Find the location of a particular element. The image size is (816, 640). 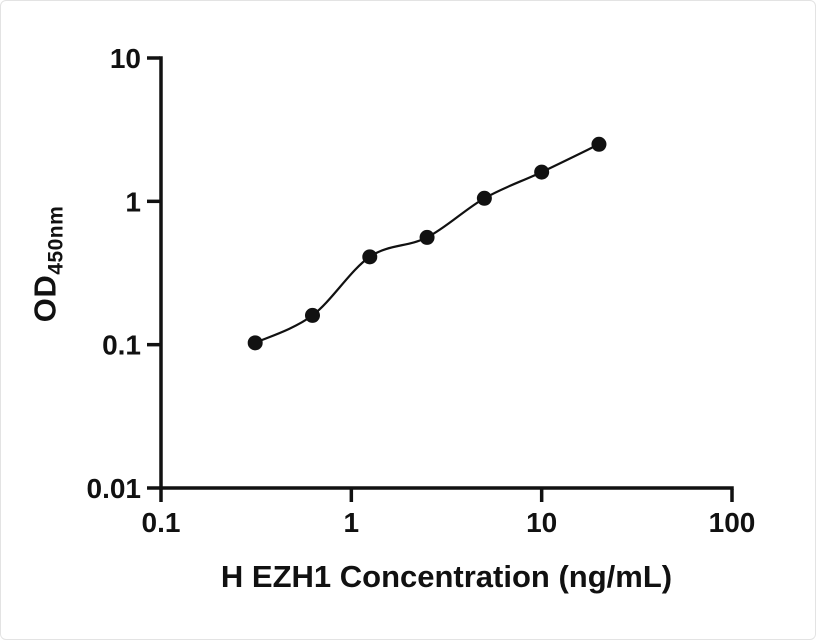

x-tick-label: 0.1 is located at coordinates (161, 522).